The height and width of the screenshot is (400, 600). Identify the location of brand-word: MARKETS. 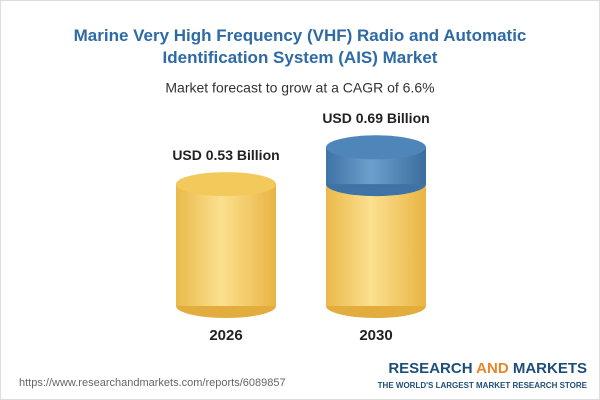
(550, 368).